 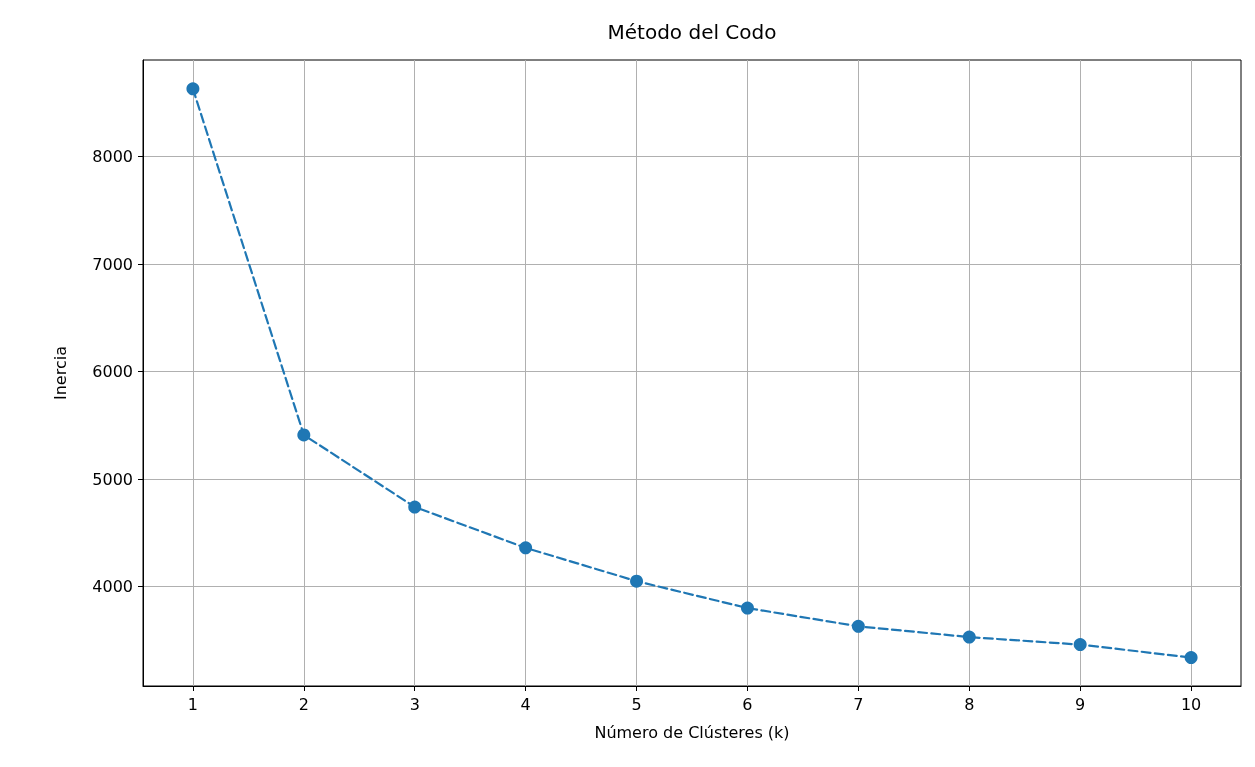 I want to click on y-tick-label: 7000, so click(x=112, y=264).